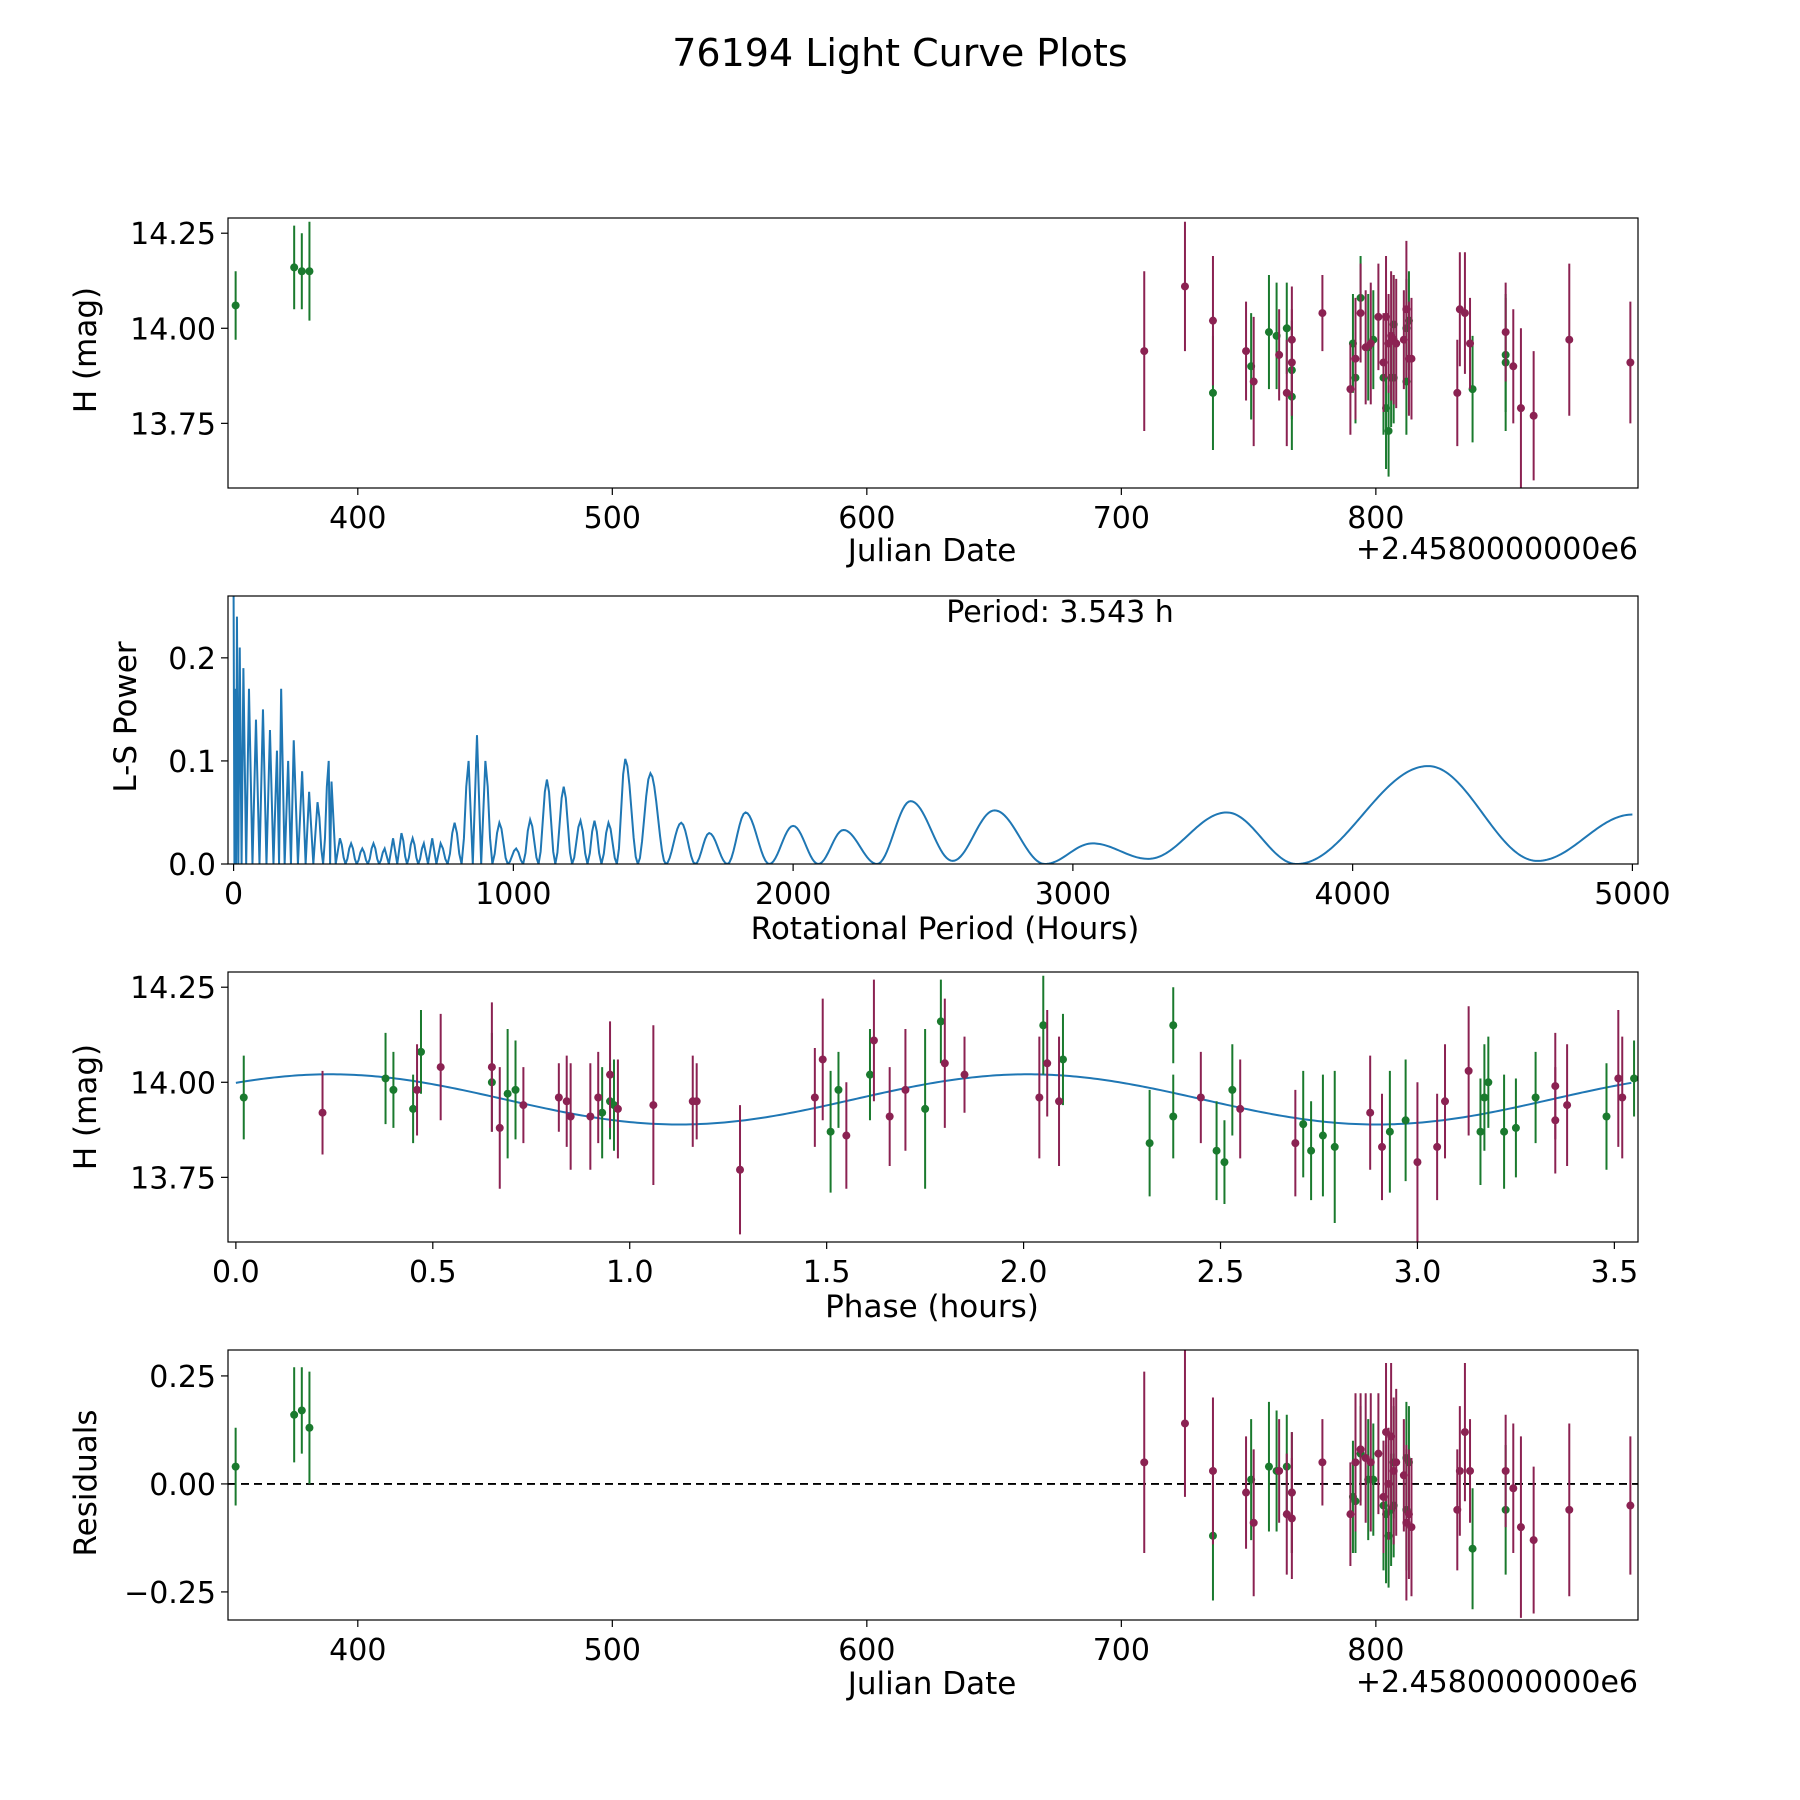  I want to click on light-curve-xtick-label: 400, so click(357, 518).